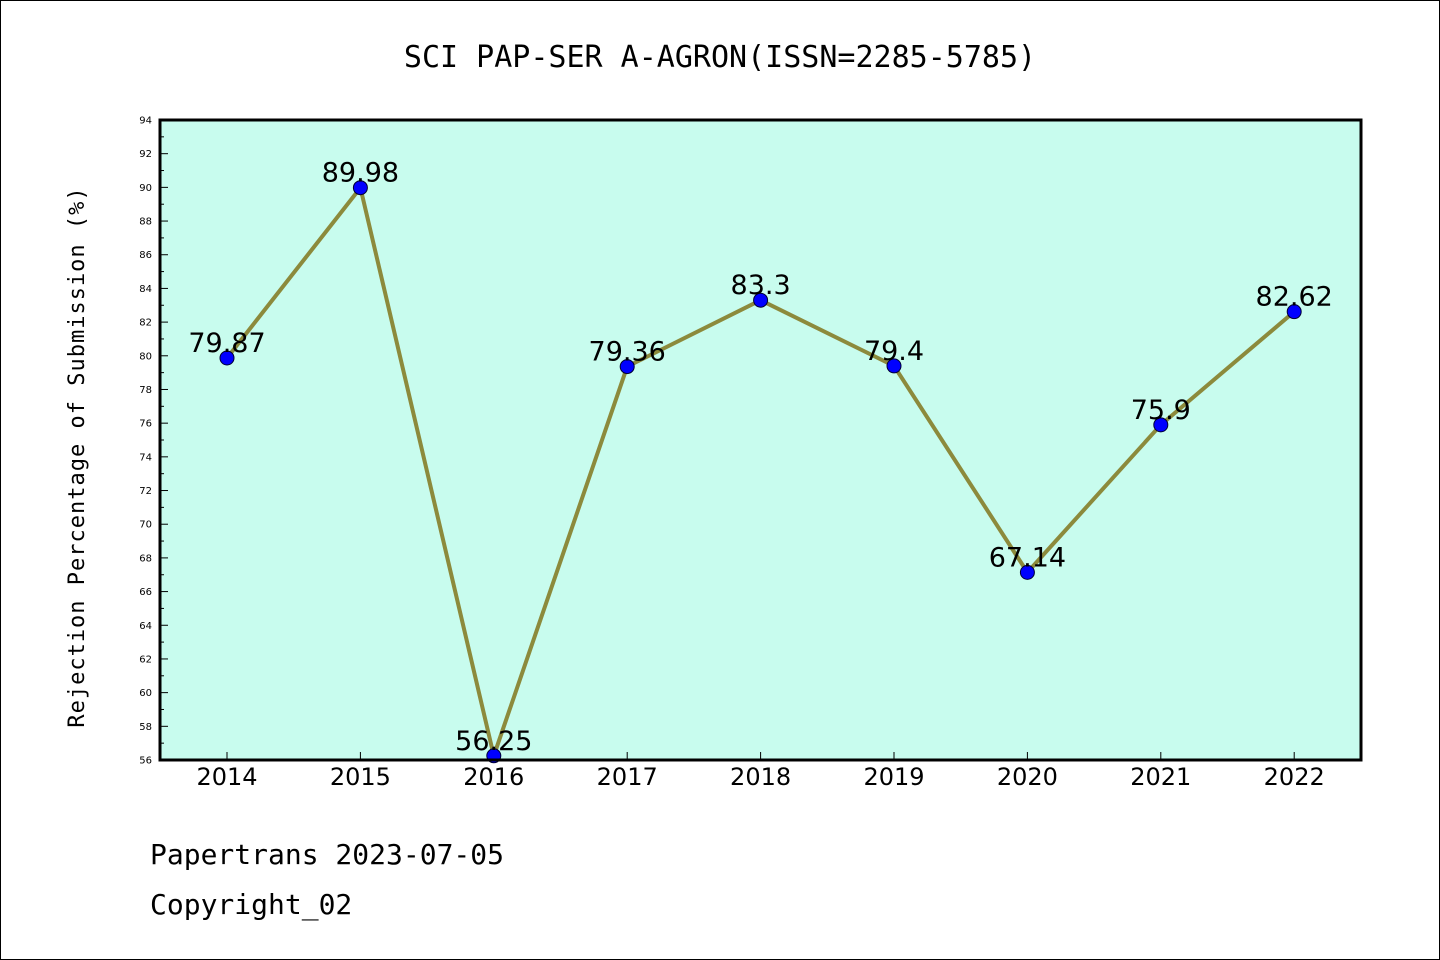 The image size is (1440, 960). Describe the element at coordinates (145, 761) in the screenshot. I see `y-tick-label: 56` at that location.